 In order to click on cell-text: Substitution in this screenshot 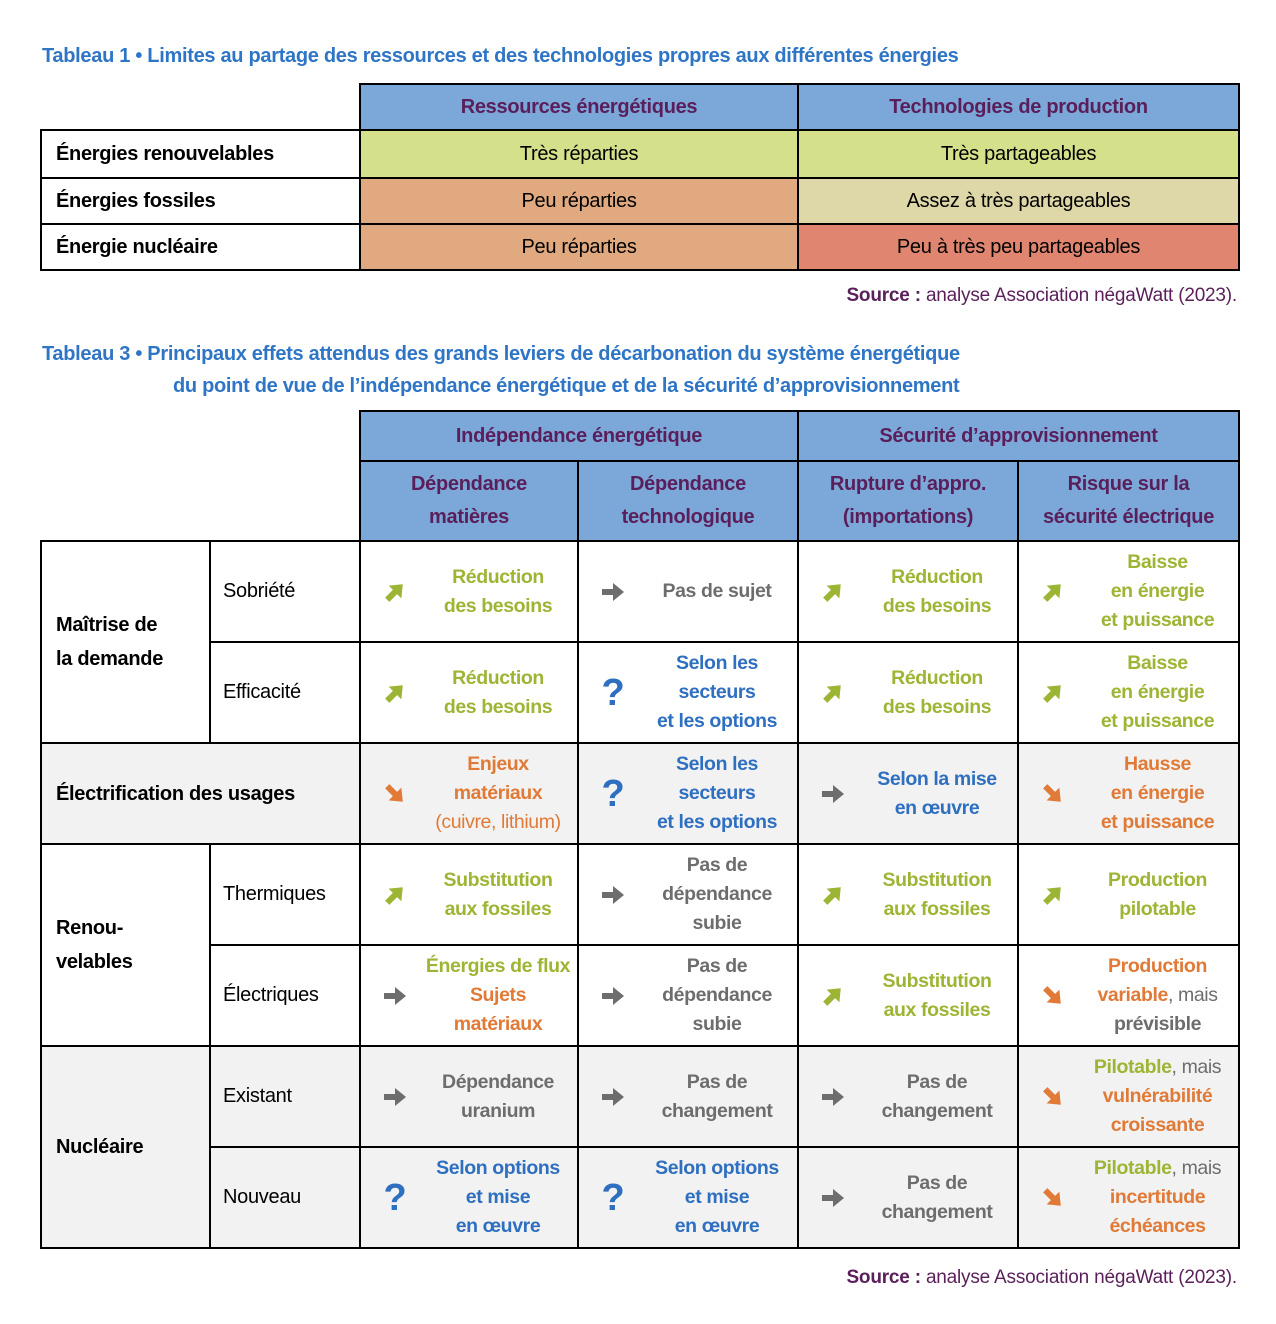, I will do `click(498, 879)`.